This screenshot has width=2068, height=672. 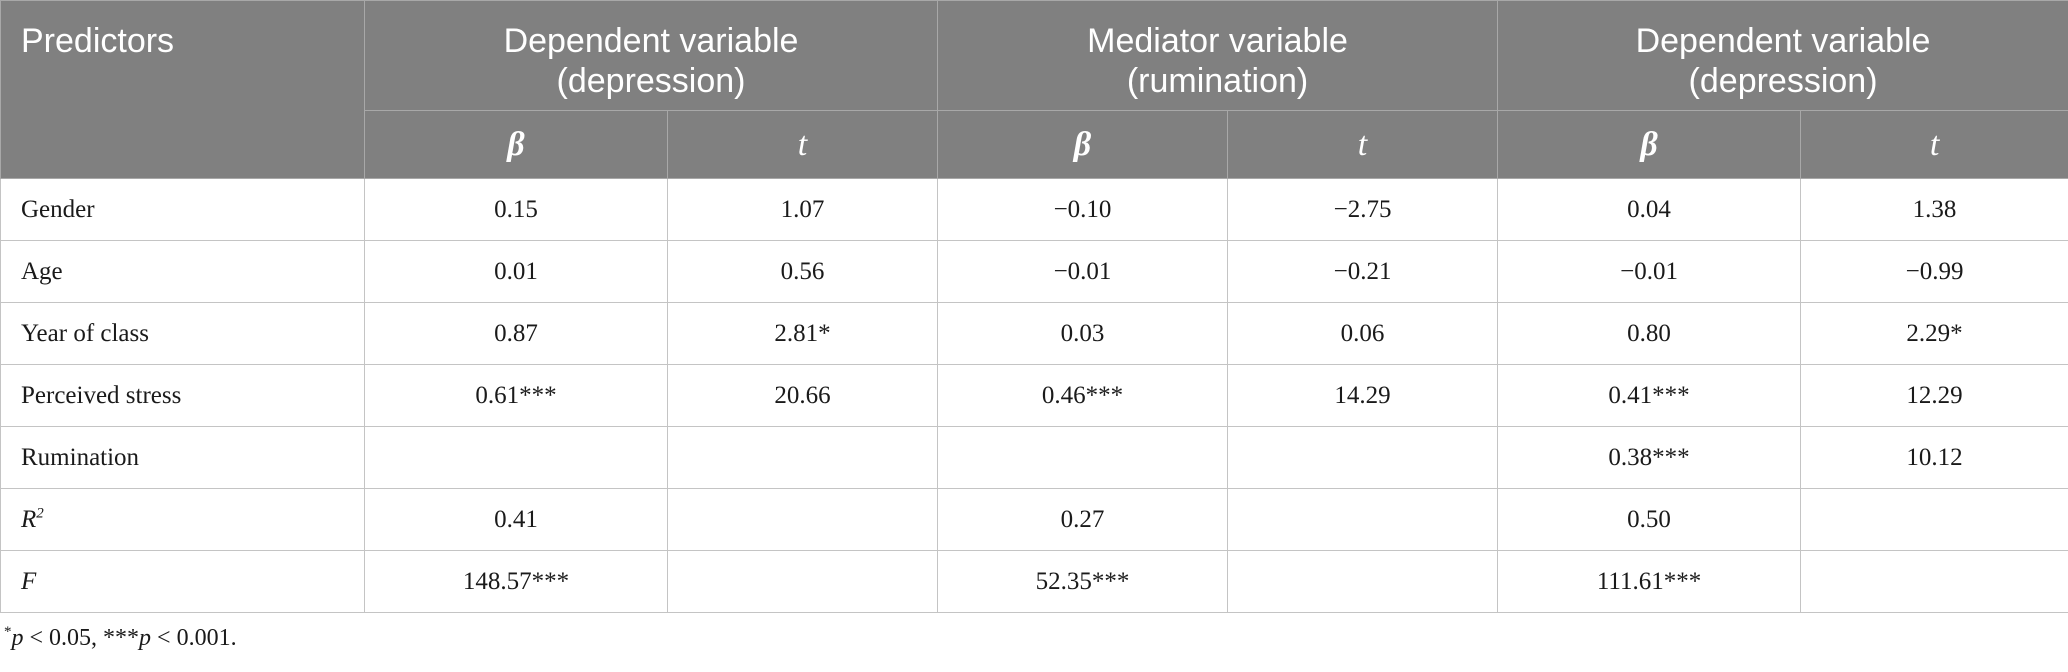 What do you see at coordinates (1083, 333) in the screenshot?
I see `table-cell: 0.03` at bounding box center [1083, 333].